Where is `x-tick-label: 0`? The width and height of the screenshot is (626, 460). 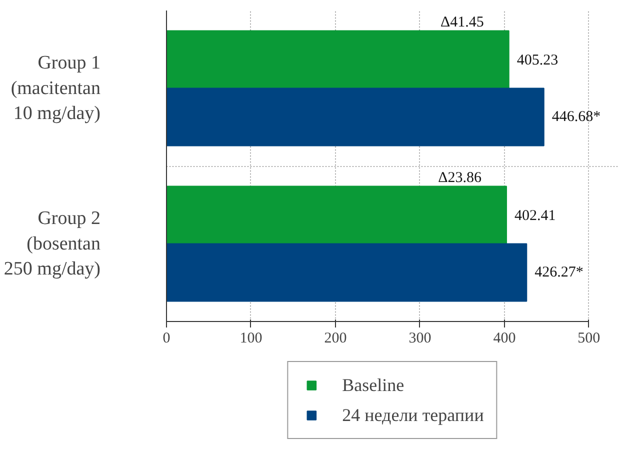
x-tick-label: 0 is located at coordinates (166, 338).